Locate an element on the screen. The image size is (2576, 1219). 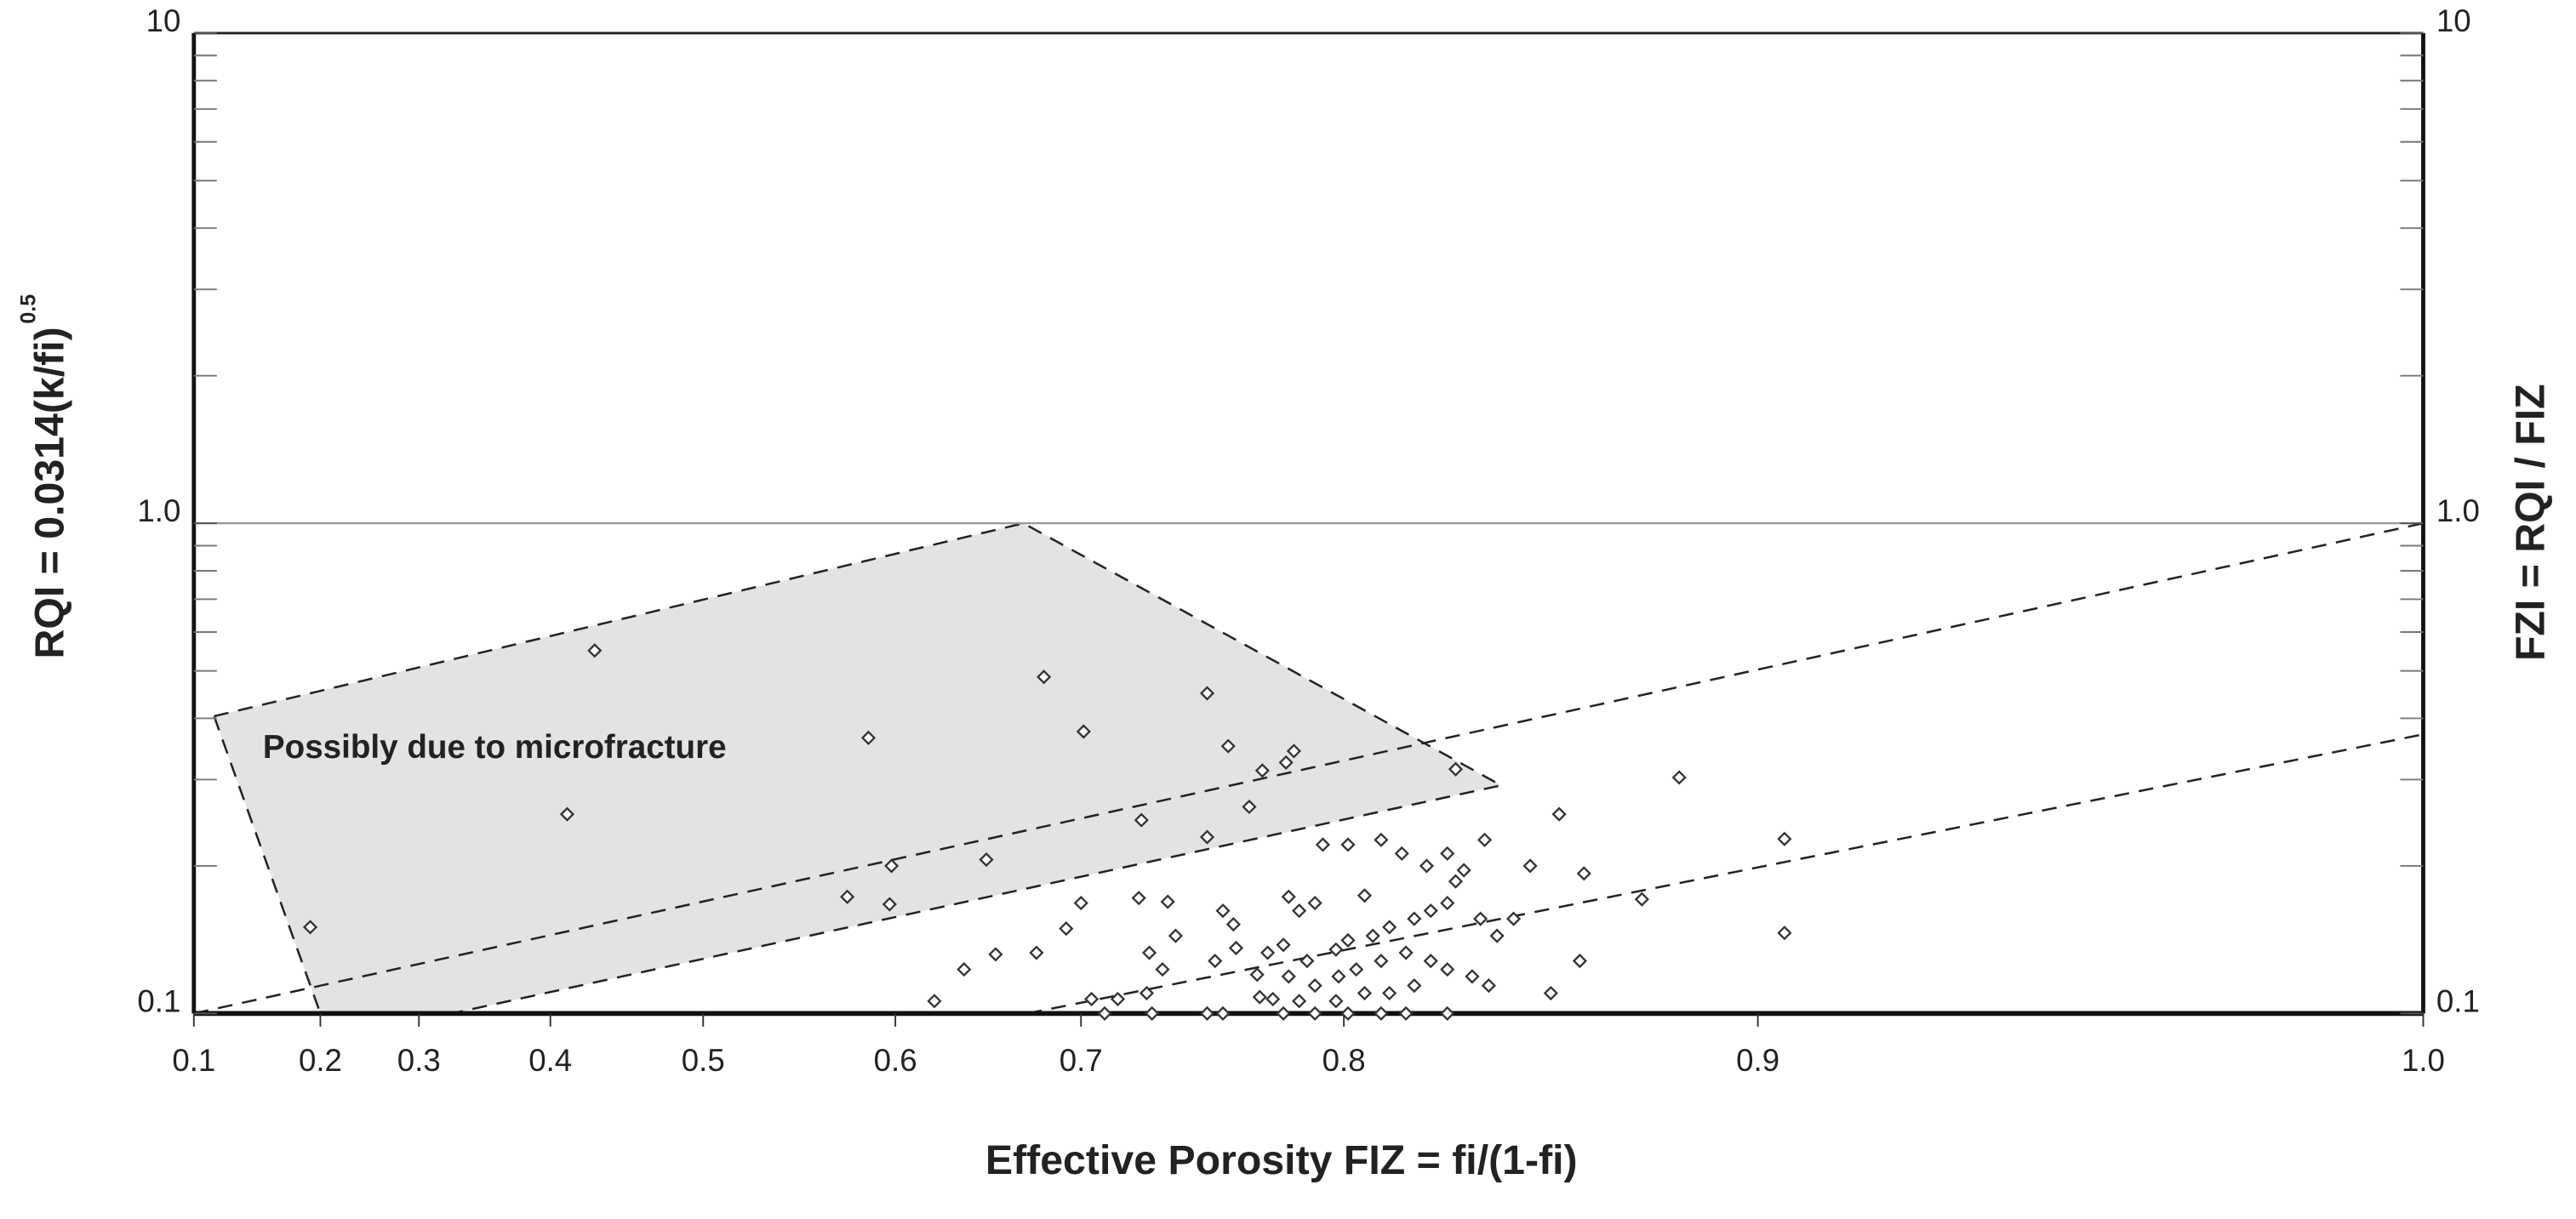
y-axis-label: RQI = 0.0314(k/fi) is located at coordinates (50, 492).